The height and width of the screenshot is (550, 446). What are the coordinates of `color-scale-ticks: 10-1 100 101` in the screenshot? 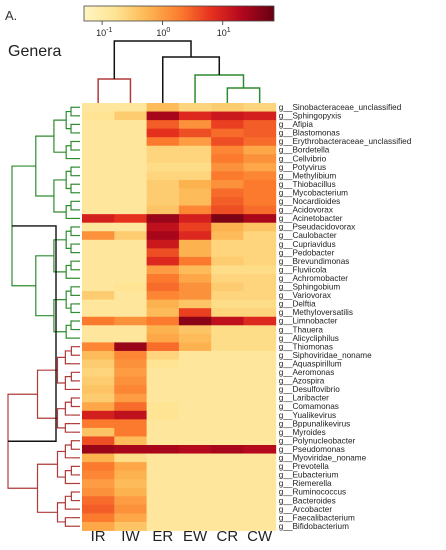 It's located at (163, 29).